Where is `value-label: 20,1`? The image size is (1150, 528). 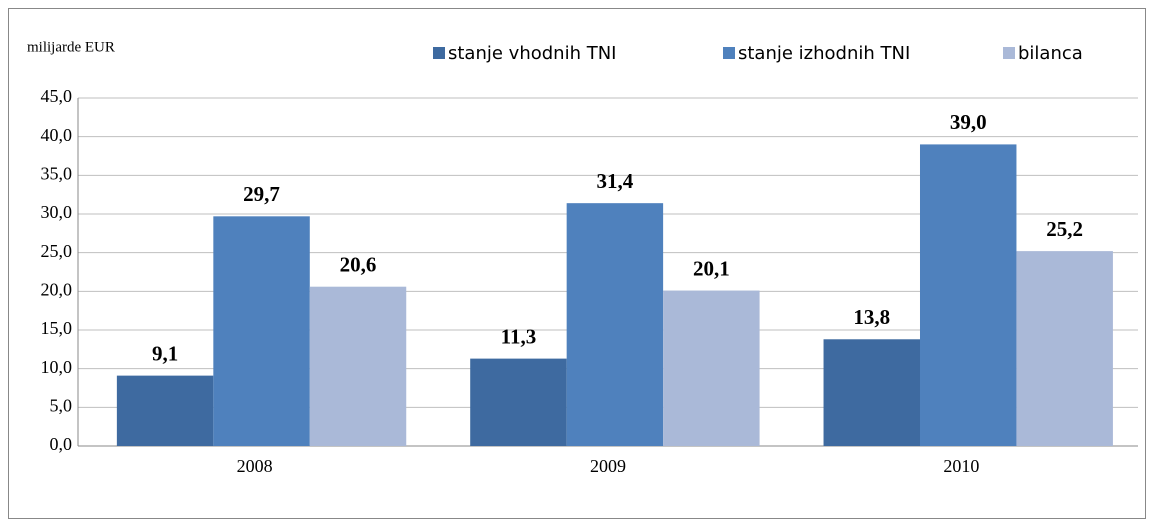 value-label: 20,1 is located at coordinates (711, 268).